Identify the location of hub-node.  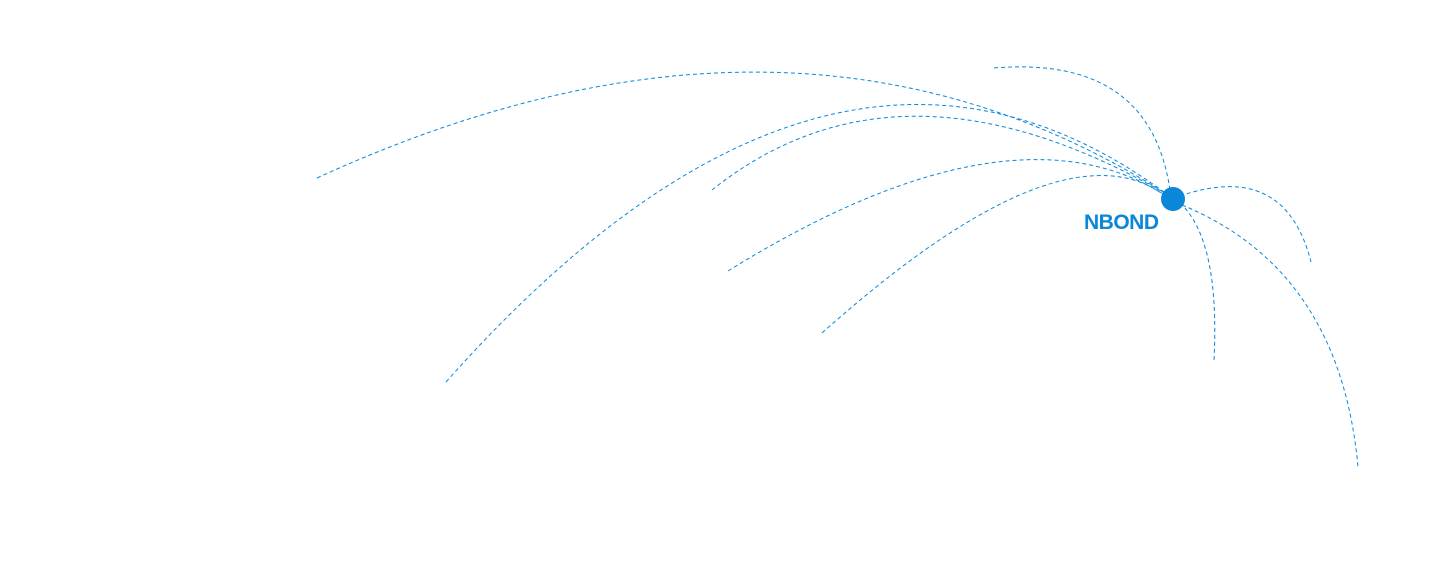
(1173, 199).